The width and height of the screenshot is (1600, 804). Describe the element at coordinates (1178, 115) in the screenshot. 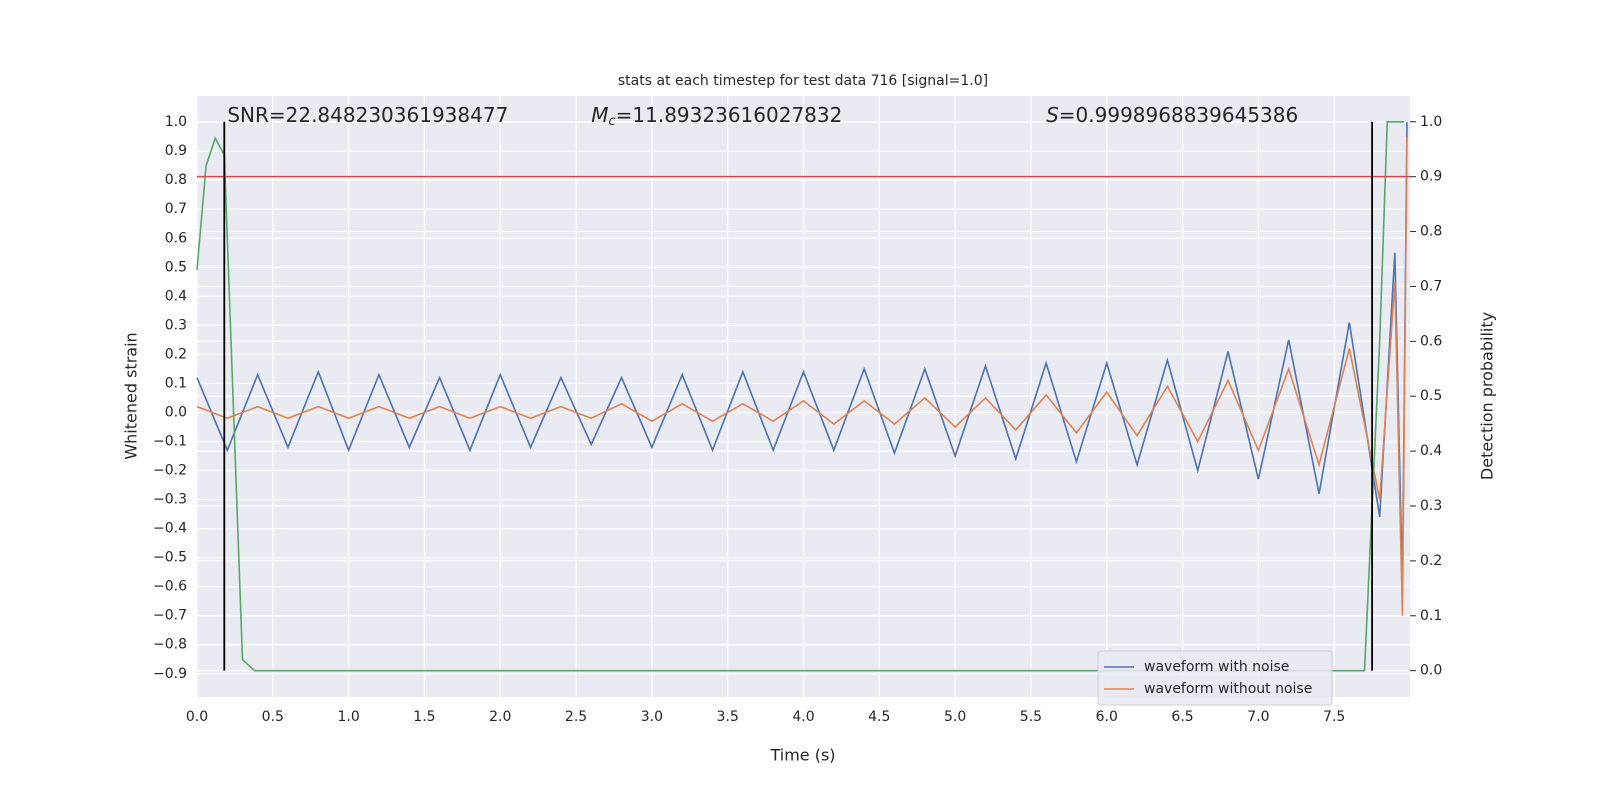

I see `annotation-text: =0.9998968839645386` at that location.